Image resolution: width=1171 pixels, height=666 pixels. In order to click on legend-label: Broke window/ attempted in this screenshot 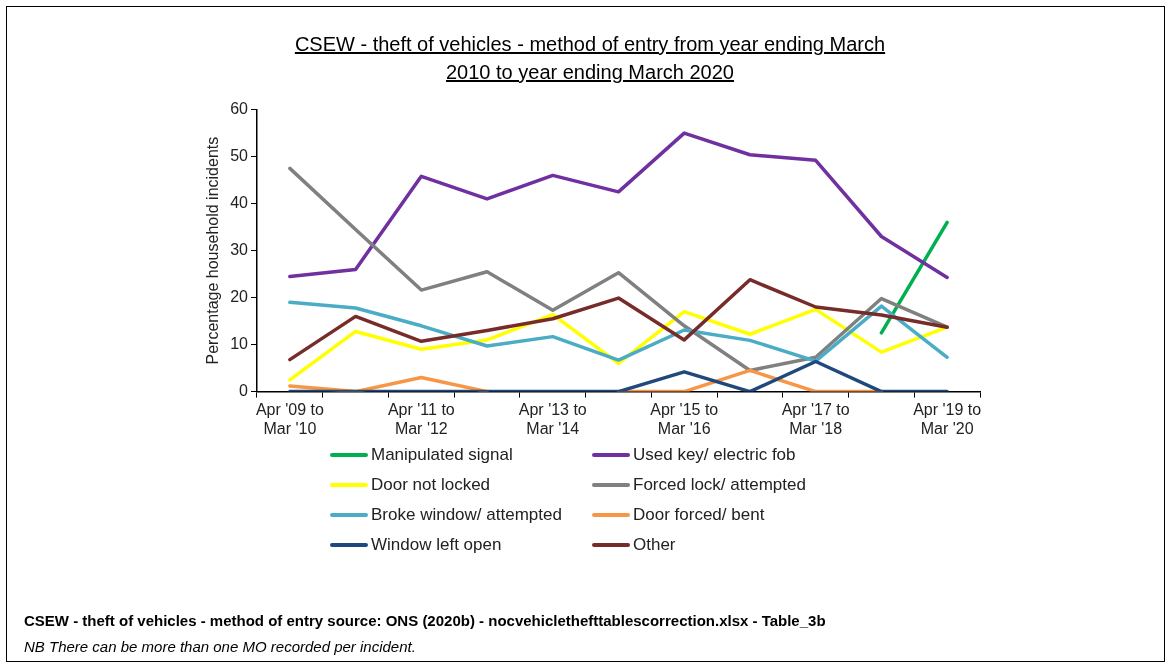, I will do `click(466, 515)`.